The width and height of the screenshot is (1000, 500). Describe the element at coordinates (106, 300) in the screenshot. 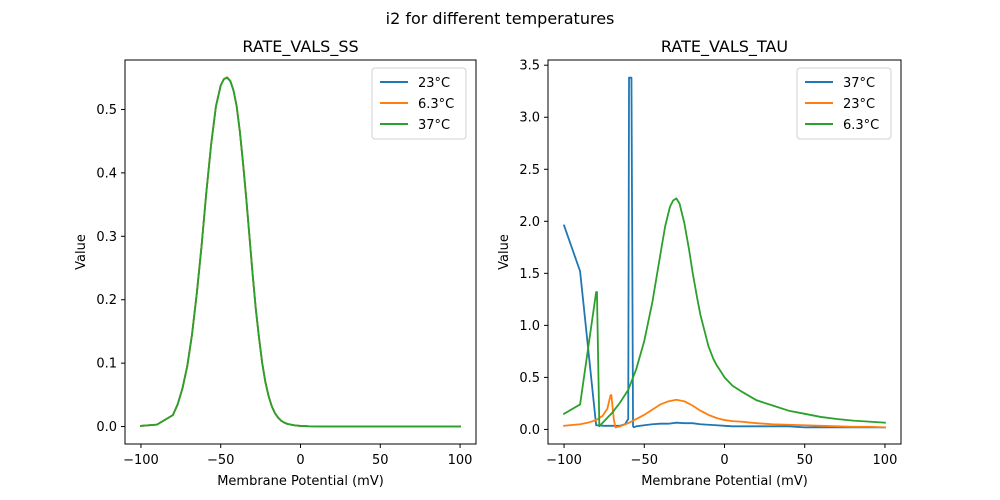

I see `y-tick-label: 0.2` at that location.